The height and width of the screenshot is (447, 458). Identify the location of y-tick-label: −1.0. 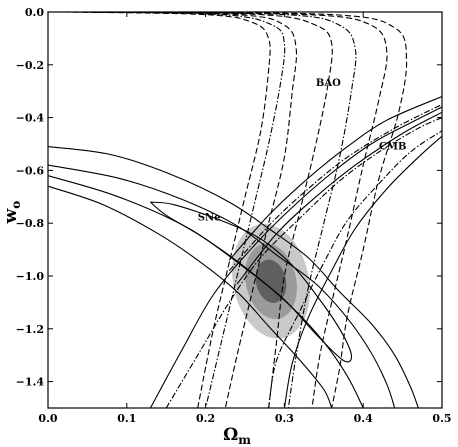
(30, 276).